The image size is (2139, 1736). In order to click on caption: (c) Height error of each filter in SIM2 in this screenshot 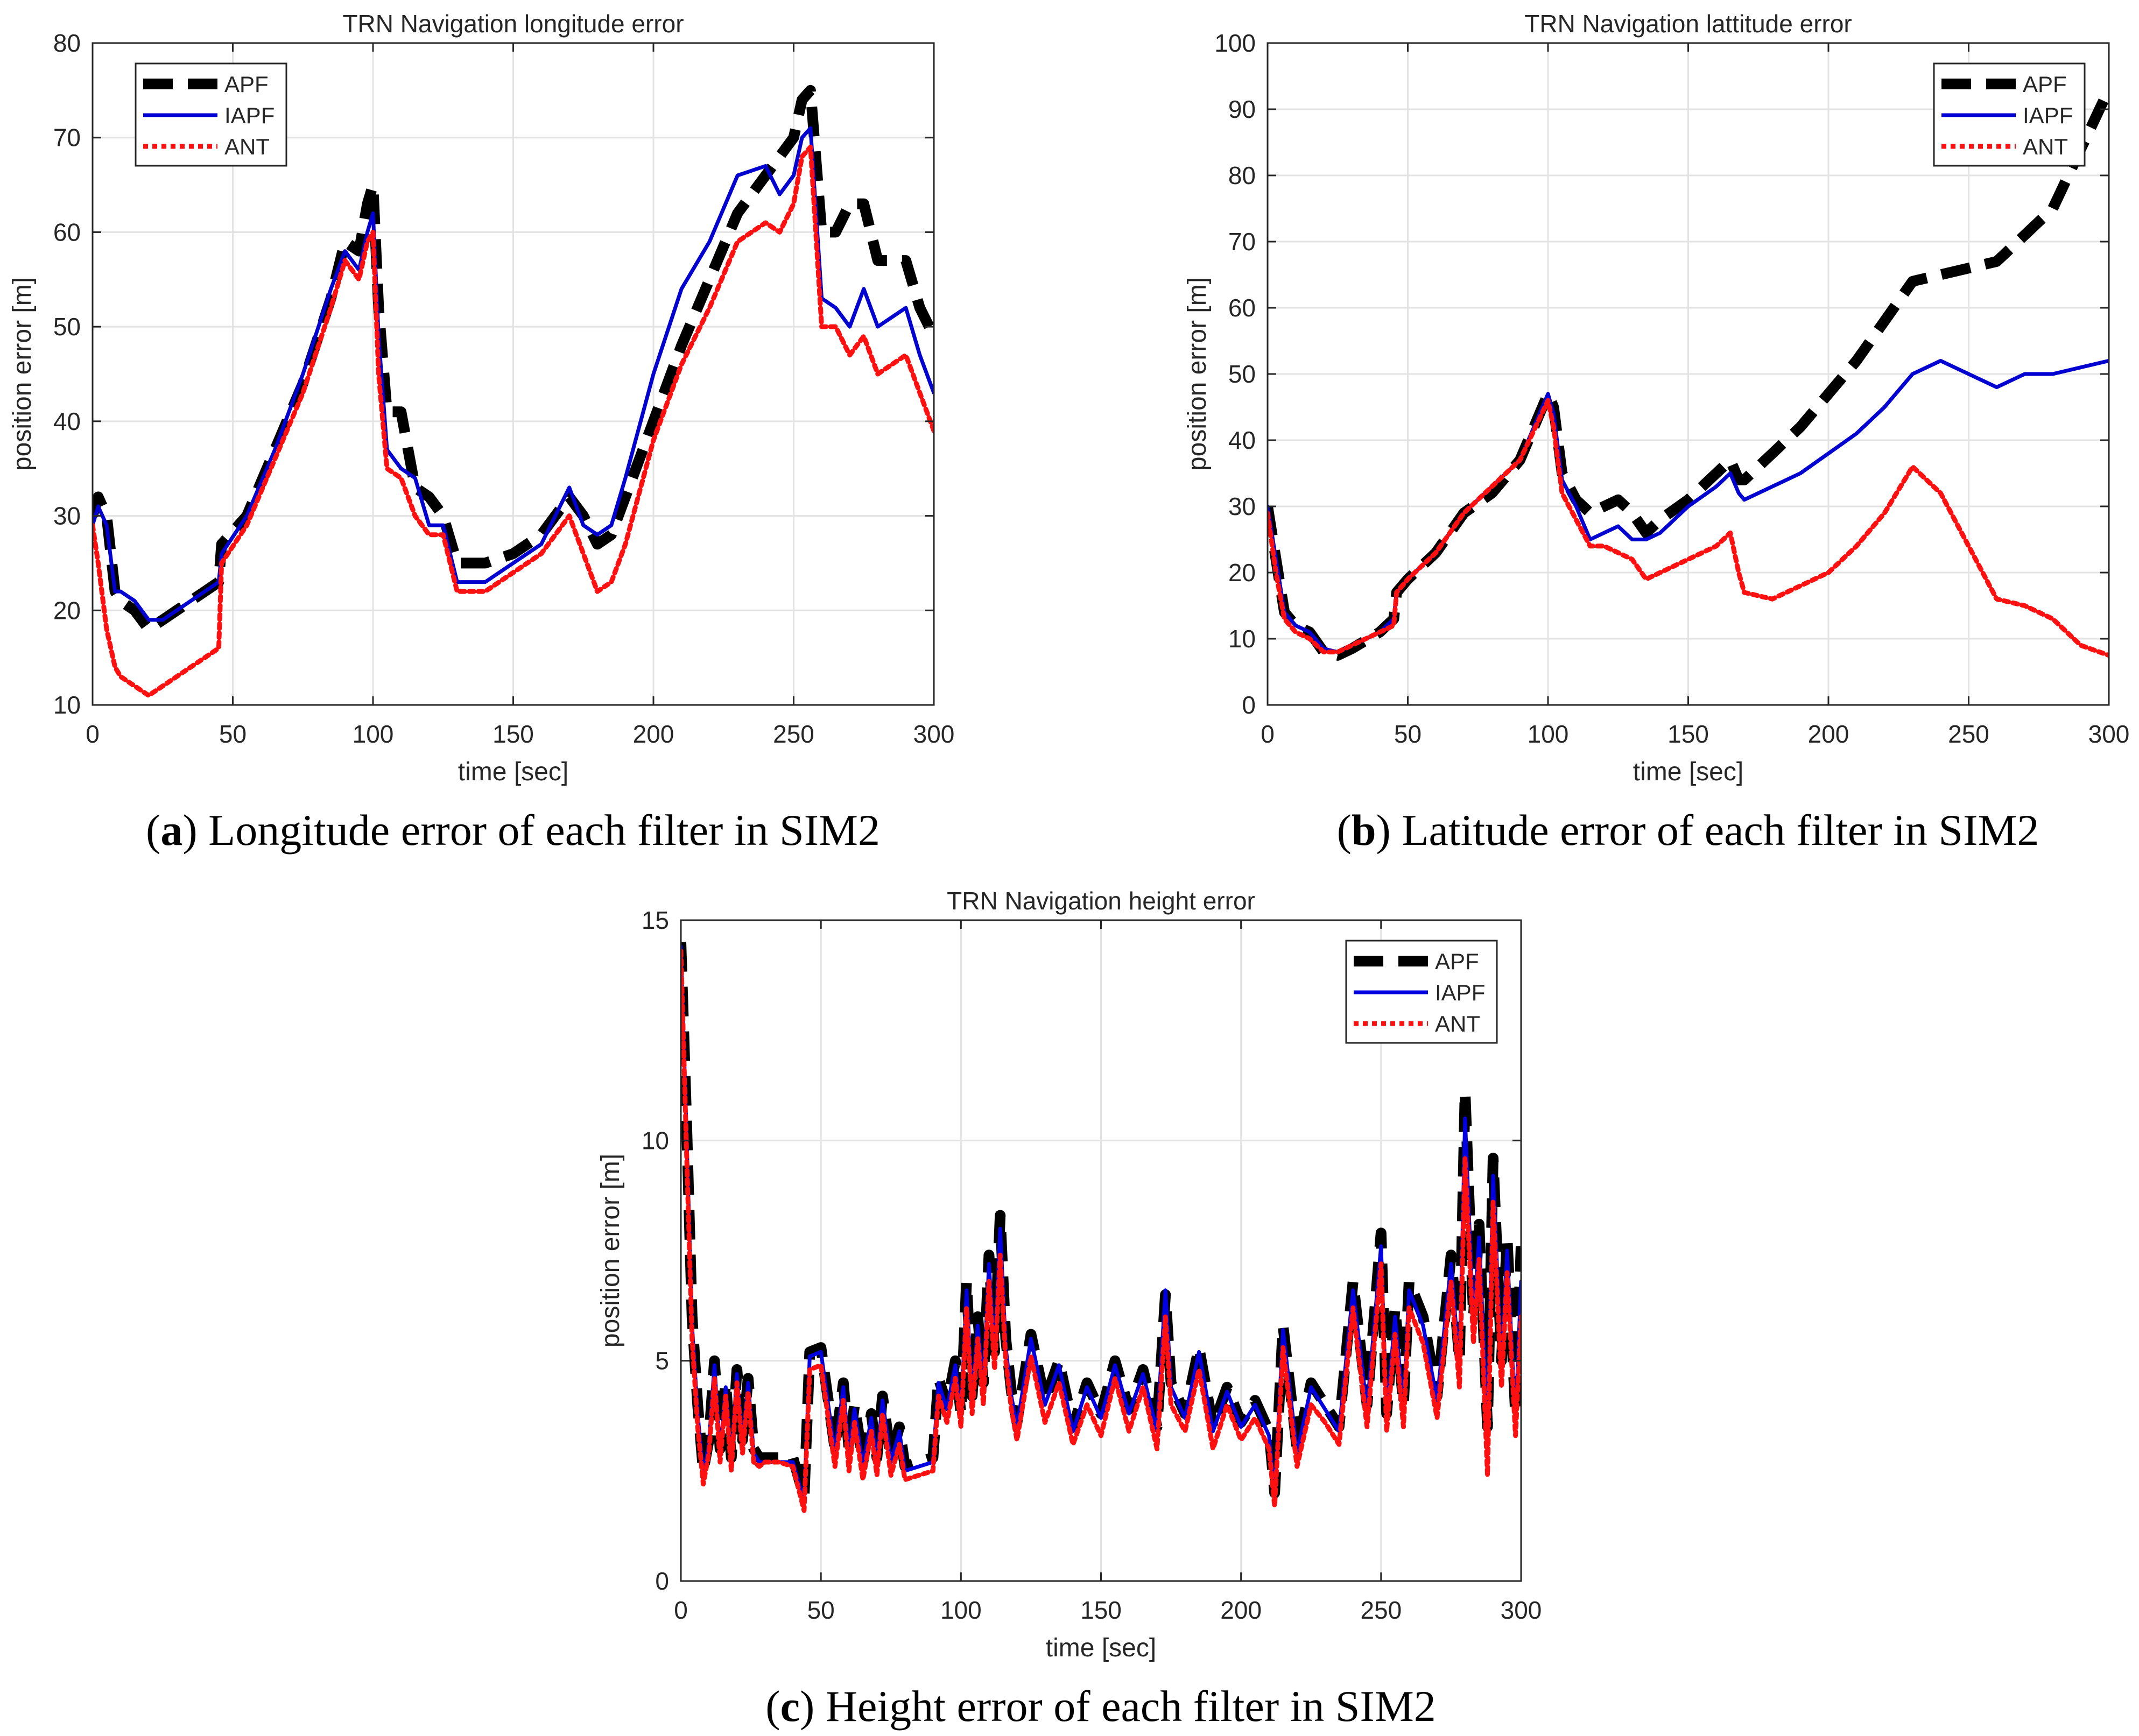, I will do `click(1100, 1706)`.